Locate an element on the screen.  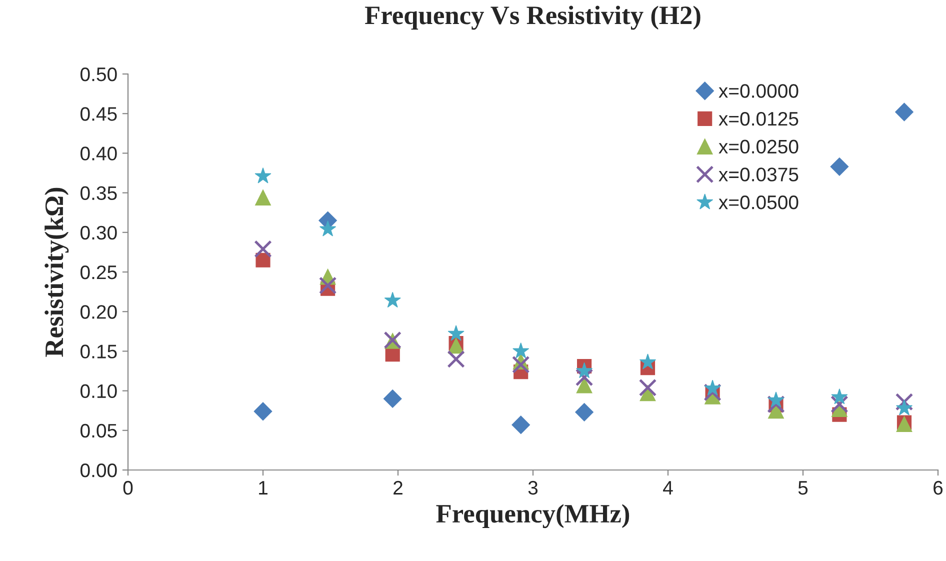
y-tick-label: 0.10 is located at coordinates (98, 391).